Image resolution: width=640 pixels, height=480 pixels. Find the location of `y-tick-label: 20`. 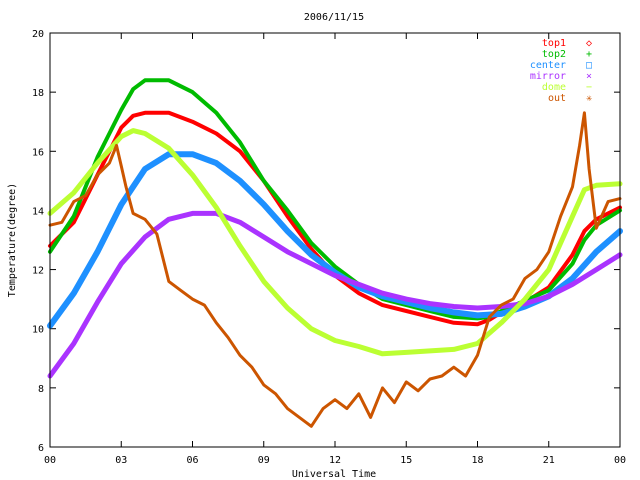

y-tick-label: 20 is located at coordinates (38, 34).